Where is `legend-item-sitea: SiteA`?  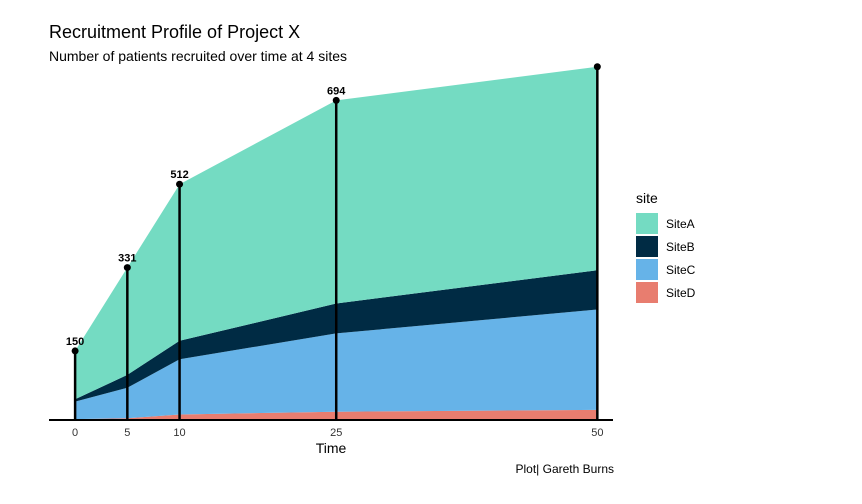
legend-item-sitea: SiteA is located at coordinates (665, 223).